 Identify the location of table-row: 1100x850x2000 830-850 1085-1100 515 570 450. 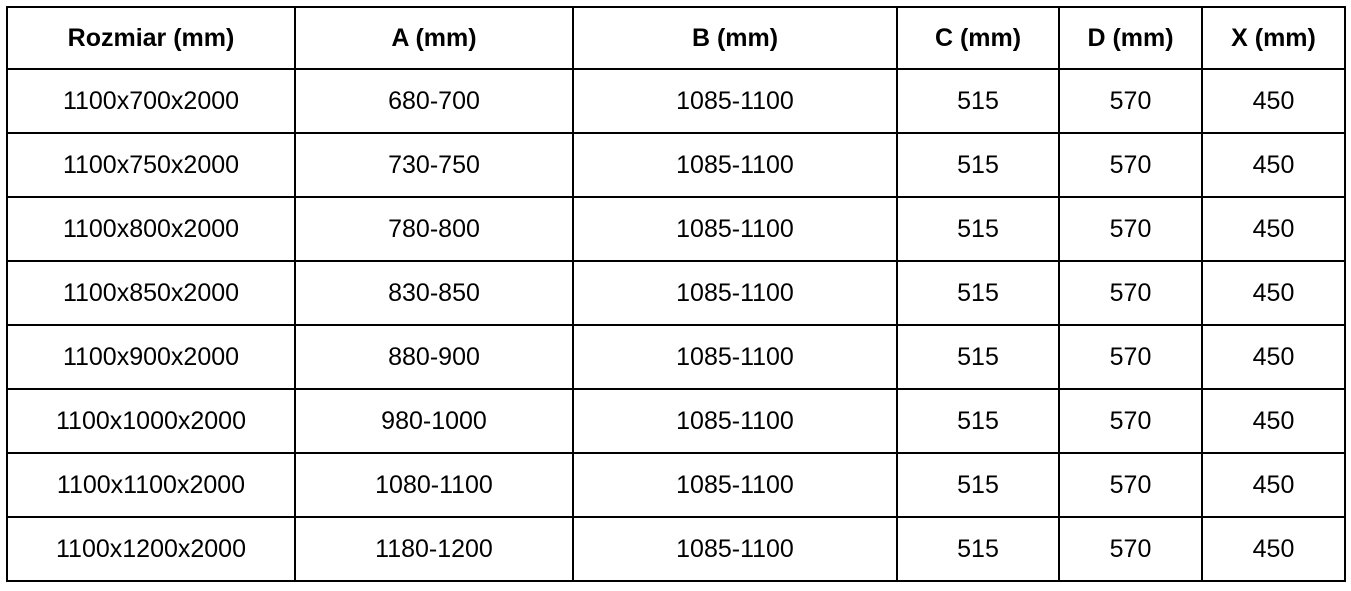
(676, 293).